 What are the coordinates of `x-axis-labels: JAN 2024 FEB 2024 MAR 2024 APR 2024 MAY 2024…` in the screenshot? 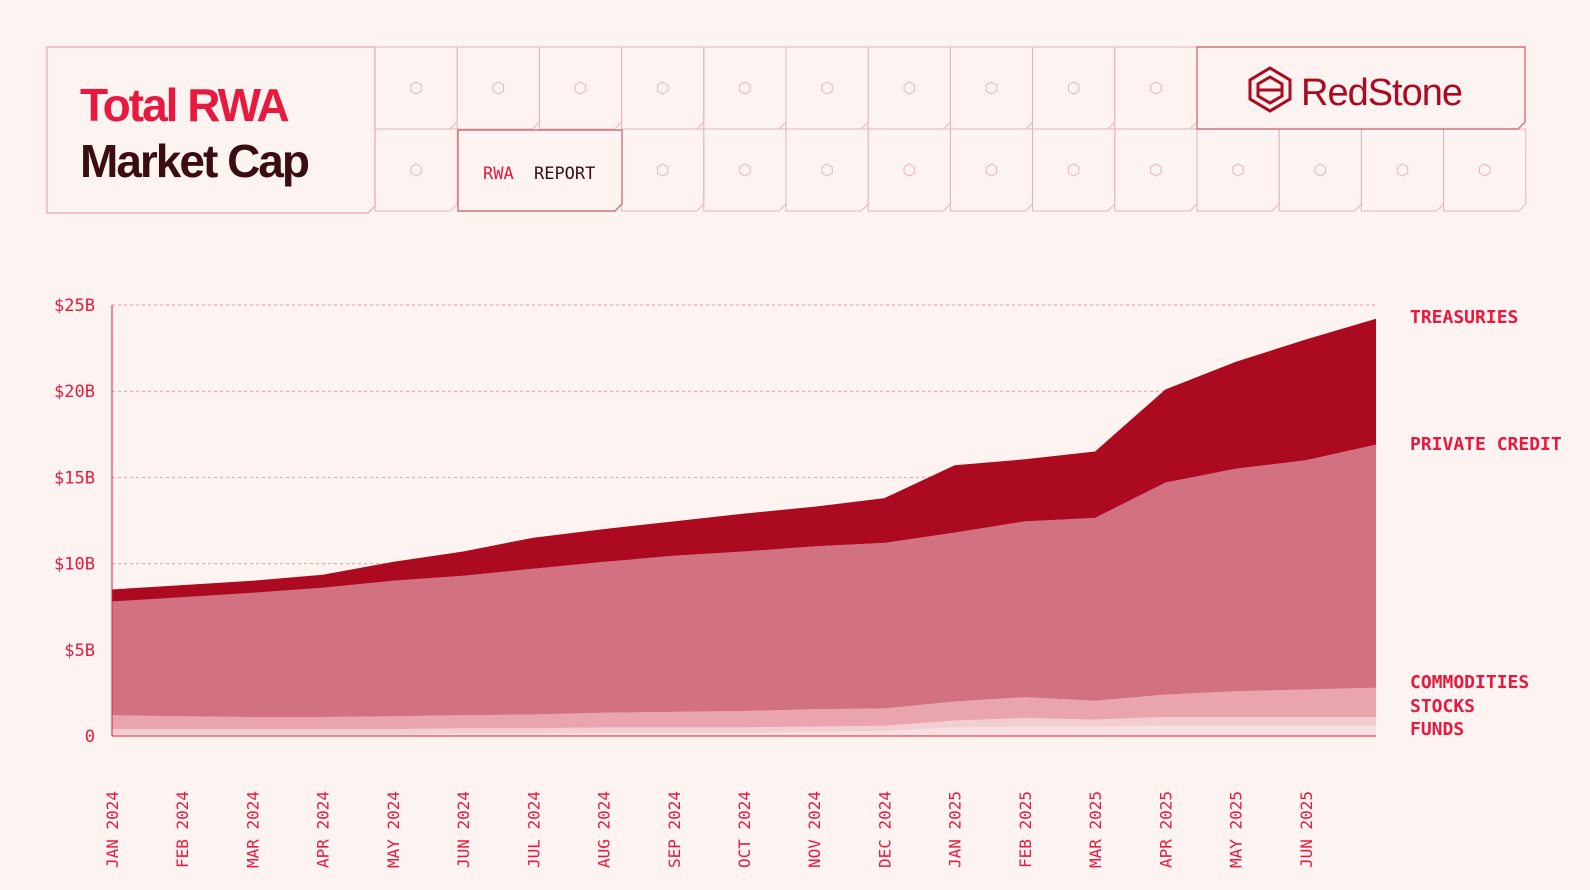 It's located at (709, 829).